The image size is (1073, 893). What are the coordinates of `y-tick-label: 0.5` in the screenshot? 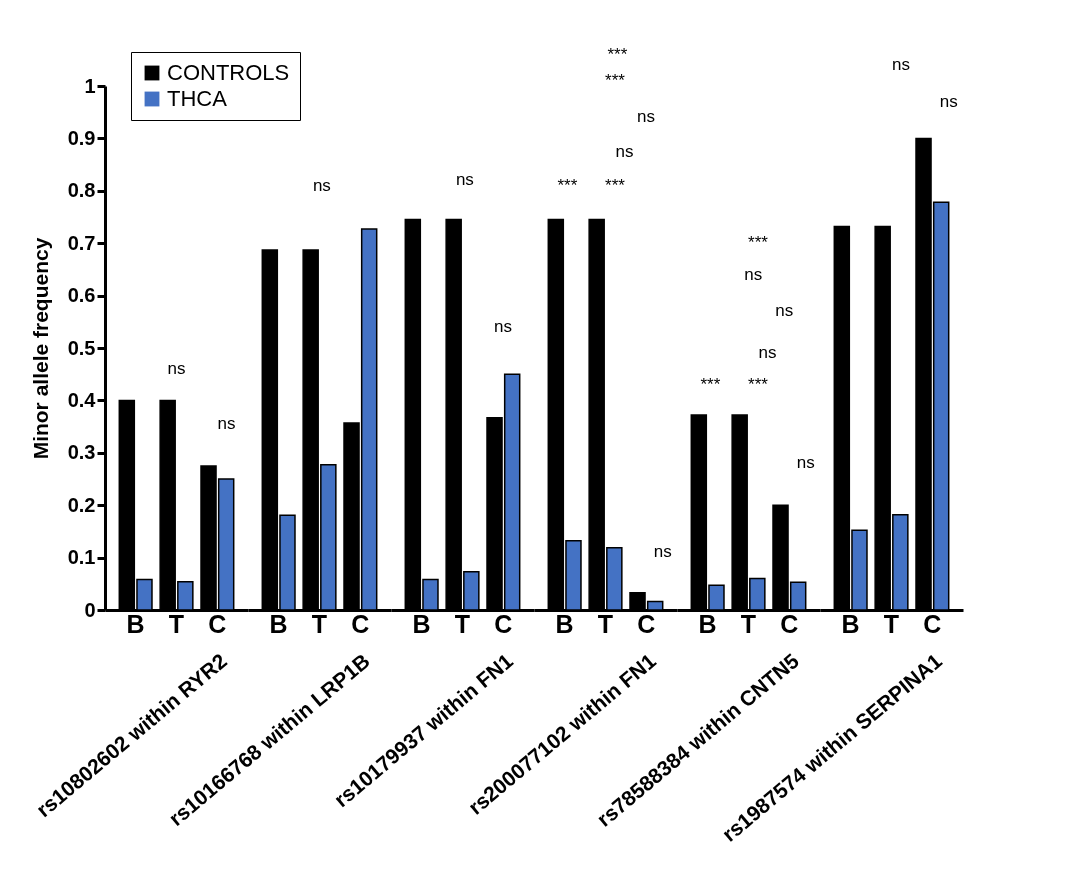 It's located at (81, 347).